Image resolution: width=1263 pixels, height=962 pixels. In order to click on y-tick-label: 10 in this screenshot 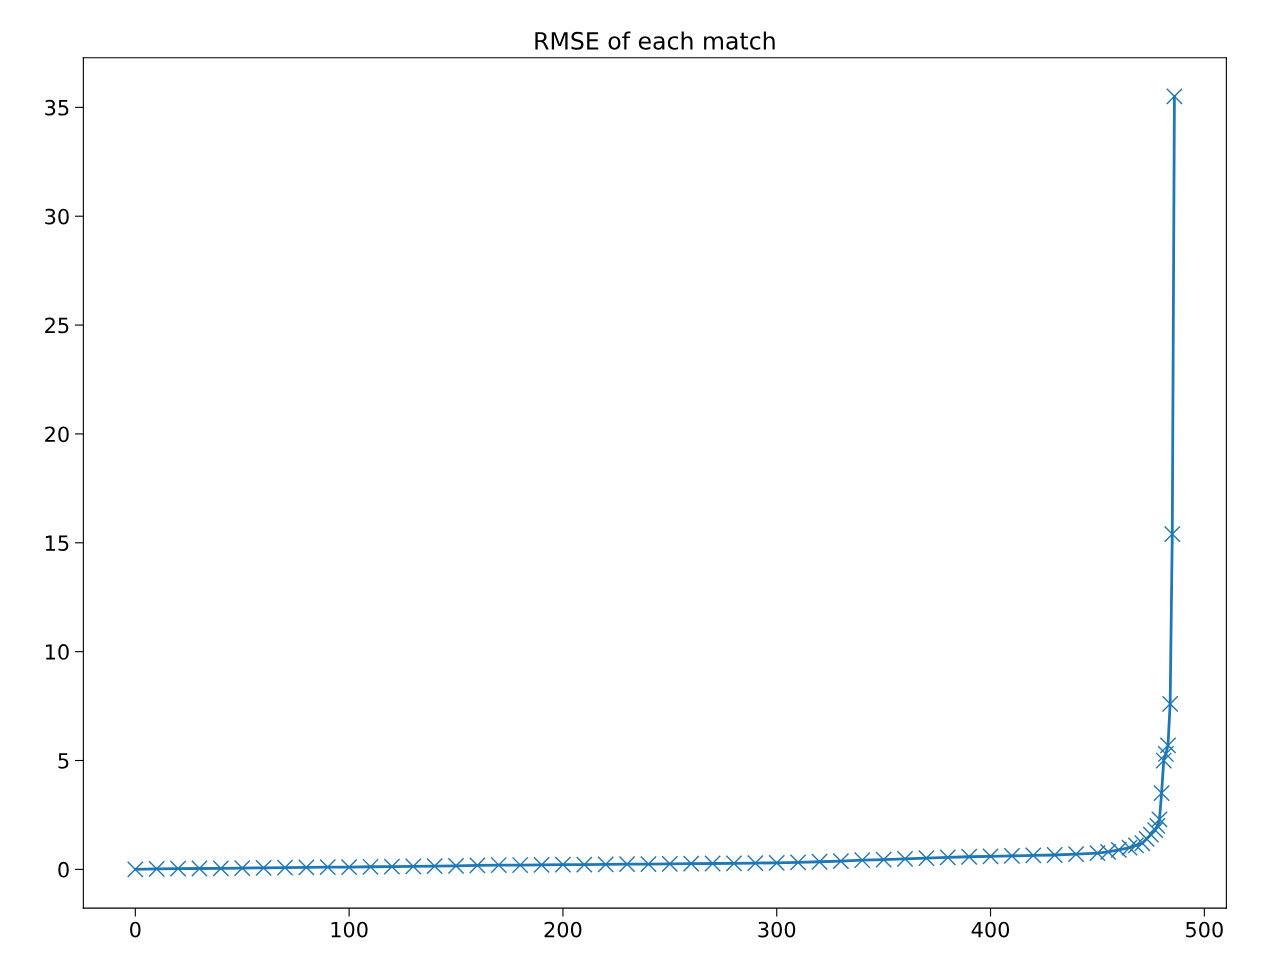, I will do `click(57, 652)`.